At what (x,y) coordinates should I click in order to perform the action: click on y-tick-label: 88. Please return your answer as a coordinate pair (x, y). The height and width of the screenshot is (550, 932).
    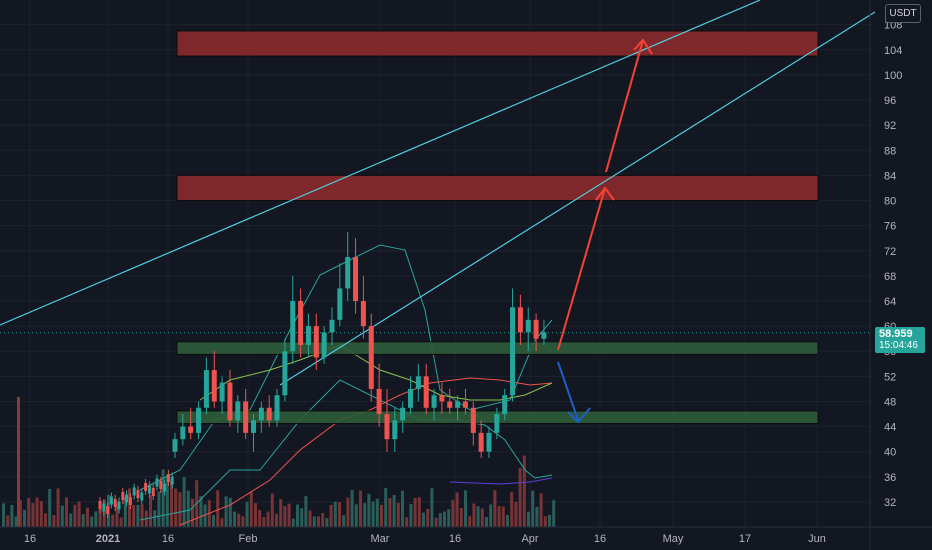
    Looking at the image, I should click on (890, 151).